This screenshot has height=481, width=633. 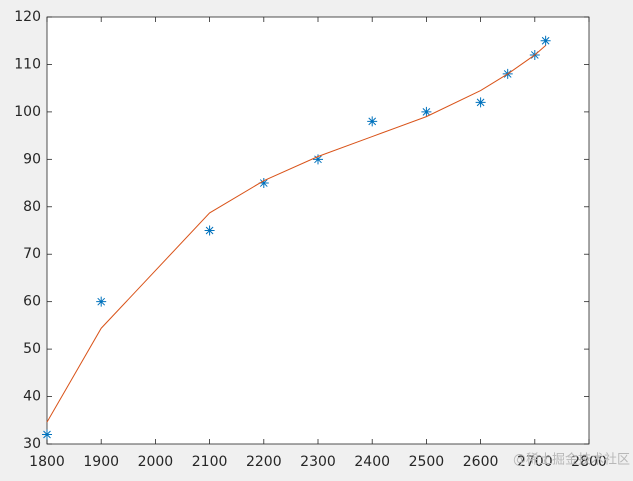 What do you see at coordinates (32, 254) in the screenshot?
I see `y-tick-label: 70` at bounding box center [32, 254].